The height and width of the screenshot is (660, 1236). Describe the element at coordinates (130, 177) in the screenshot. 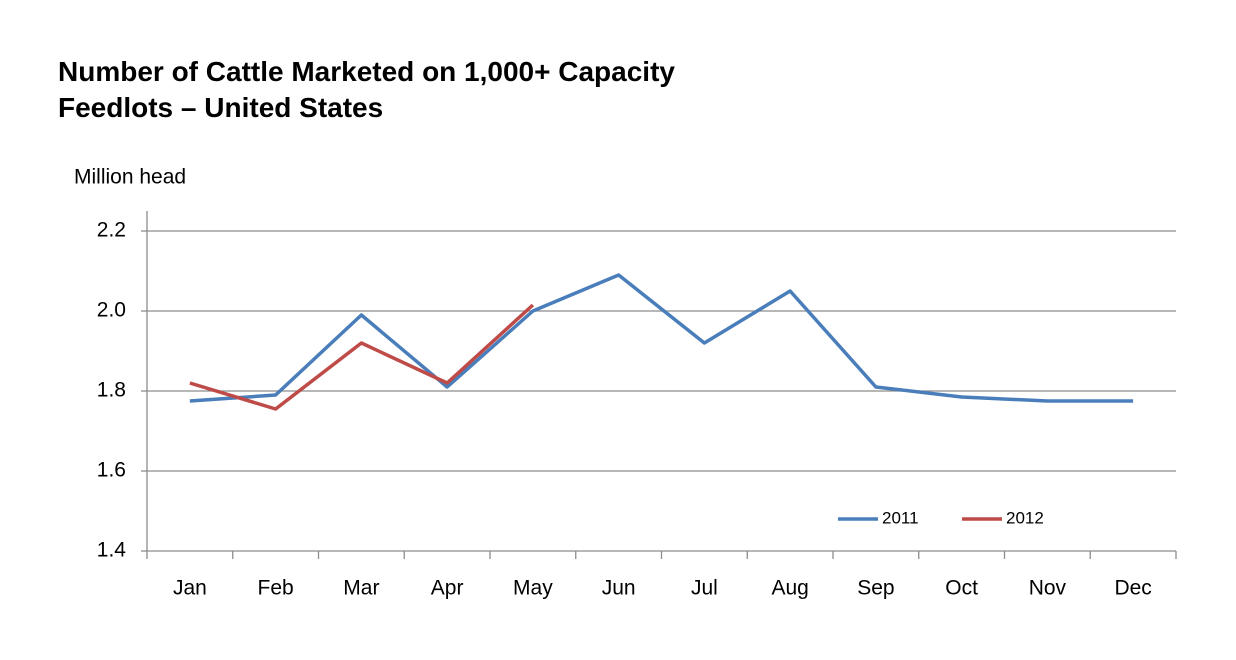

I see `y-axis-label: Million head` at that location.